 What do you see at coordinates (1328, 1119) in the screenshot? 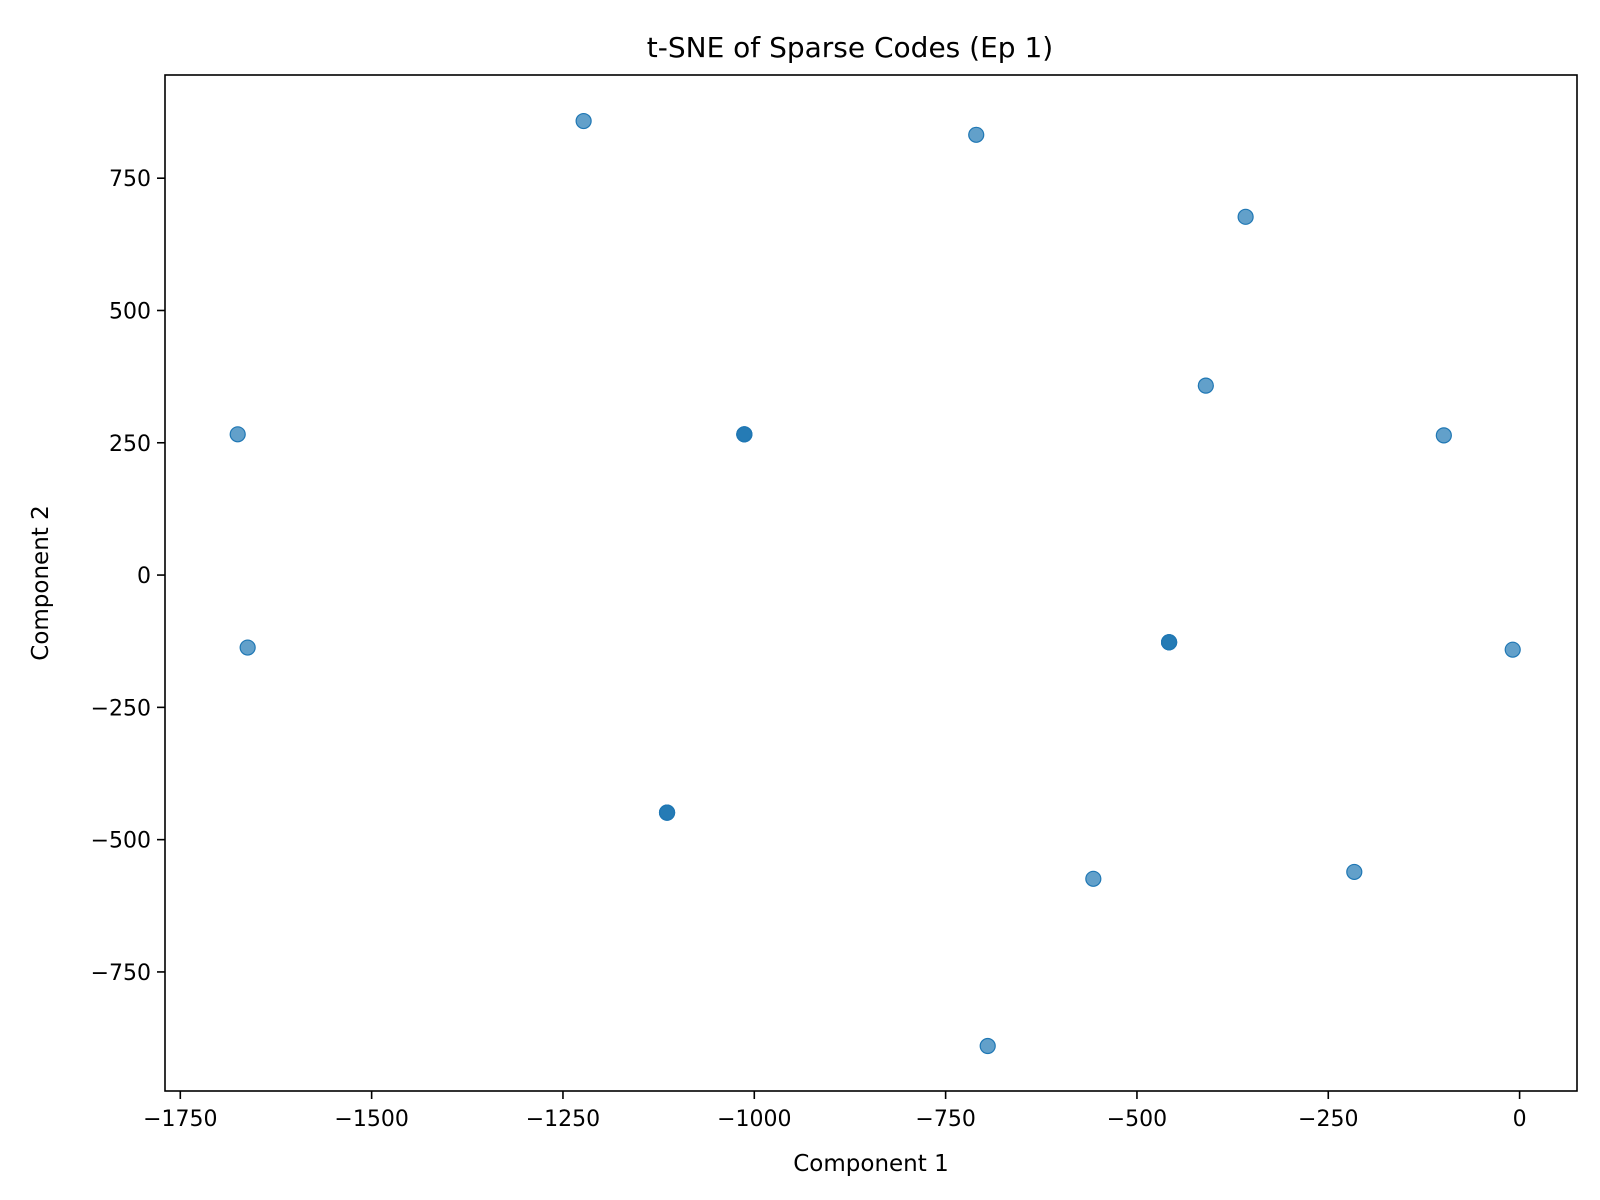
I see `x-tick-label: −250` at bounding box center [1328, 1119].